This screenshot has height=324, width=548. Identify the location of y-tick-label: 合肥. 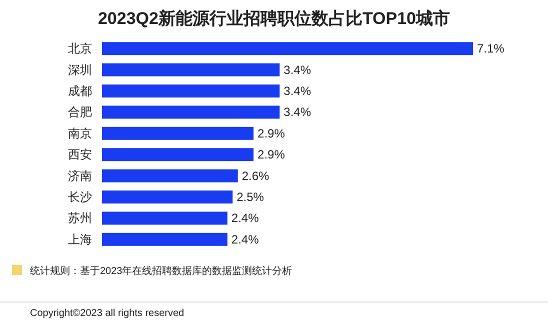
(80, 112).